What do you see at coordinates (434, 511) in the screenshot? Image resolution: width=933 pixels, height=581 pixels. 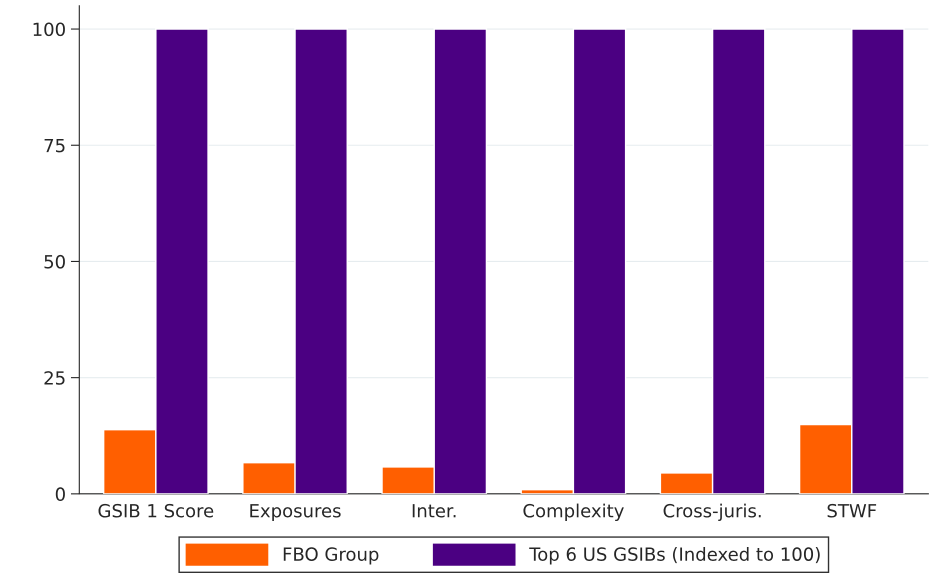 I see `x-tick-label: Inter.` at bounding box center [434, 511].